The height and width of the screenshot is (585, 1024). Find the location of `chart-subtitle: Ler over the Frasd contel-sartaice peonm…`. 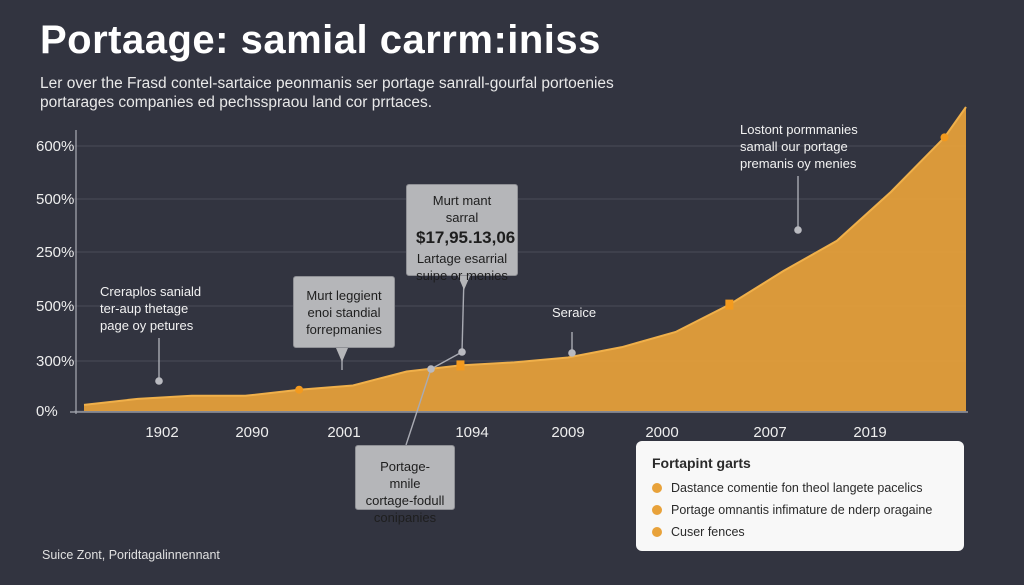

chart-subtitle: Ler over the Frasd contel-sartaice peonm… is located at coordinates (327, 93).